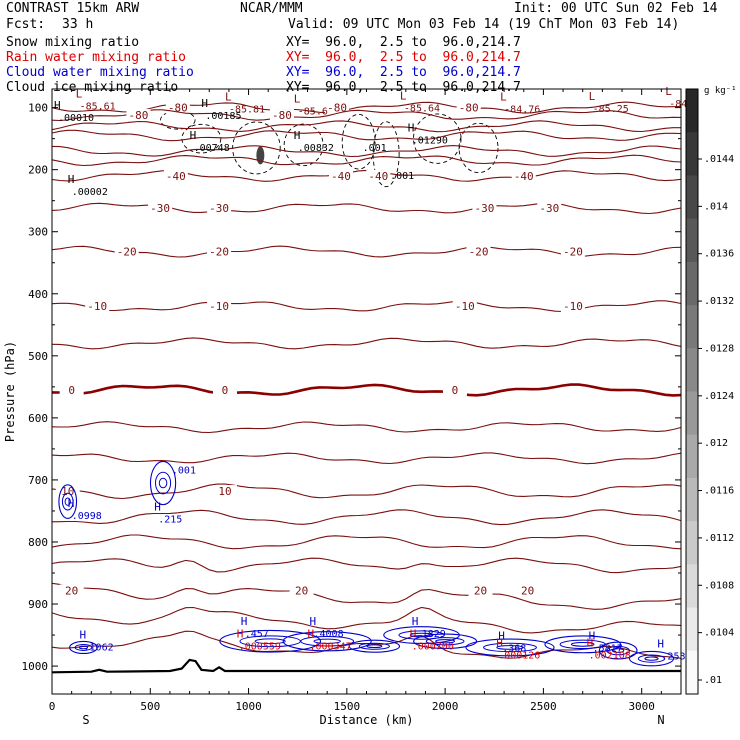 The width and height of the screenshot is (740, 740). I want to click on x-tick-label: 1500, so click(347, 706).